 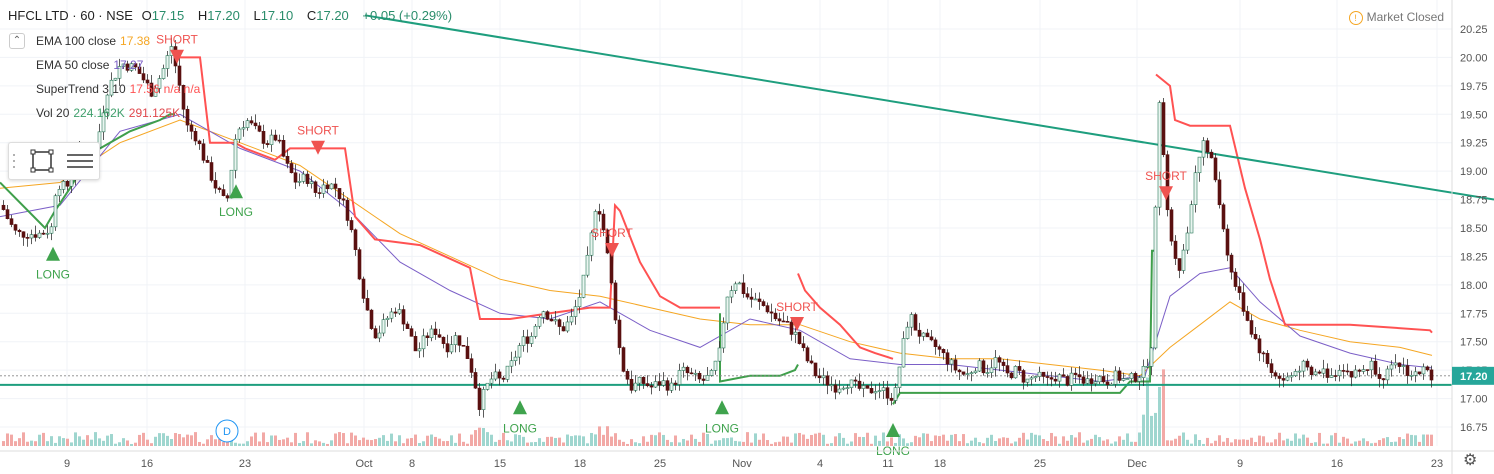 What do you see at coordinates (147, 464) in the screenshot?
I see `x-tick-label: 16` at bounding box center [147, 464].